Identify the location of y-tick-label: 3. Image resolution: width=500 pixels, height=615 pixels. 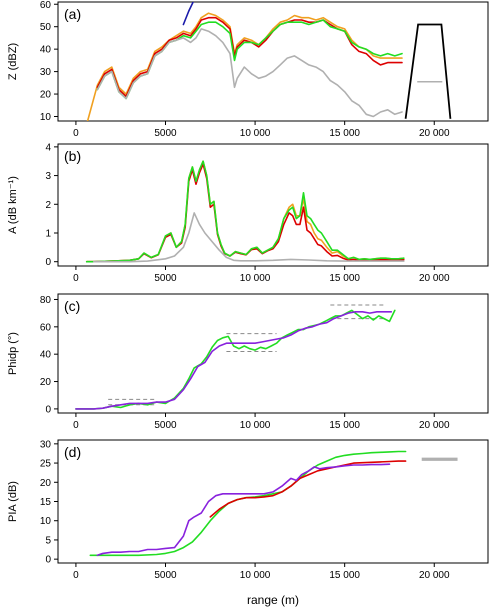
(48, 176).